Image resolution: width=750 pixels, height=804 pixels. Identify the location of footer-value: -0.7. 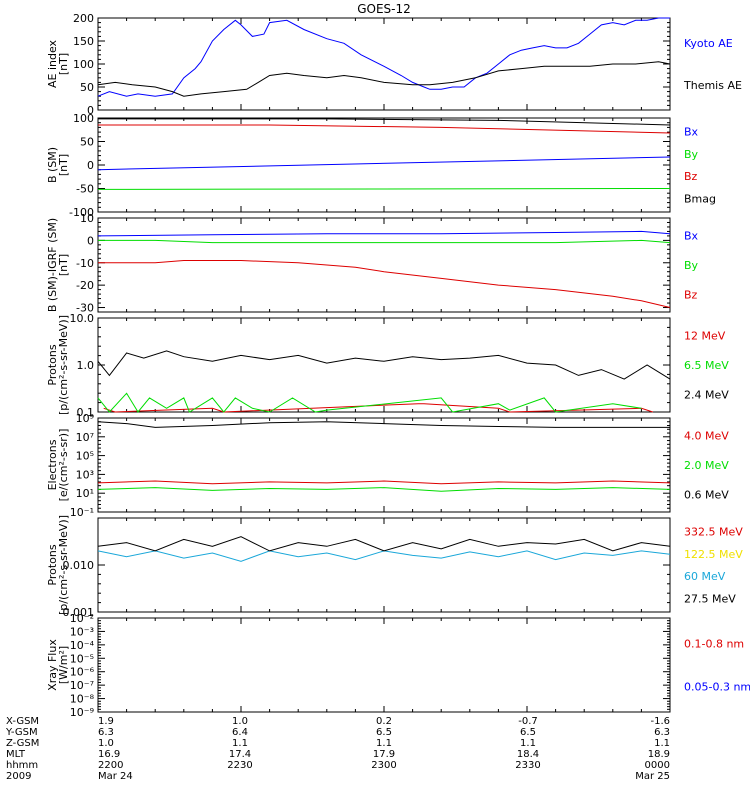
(528, 721).